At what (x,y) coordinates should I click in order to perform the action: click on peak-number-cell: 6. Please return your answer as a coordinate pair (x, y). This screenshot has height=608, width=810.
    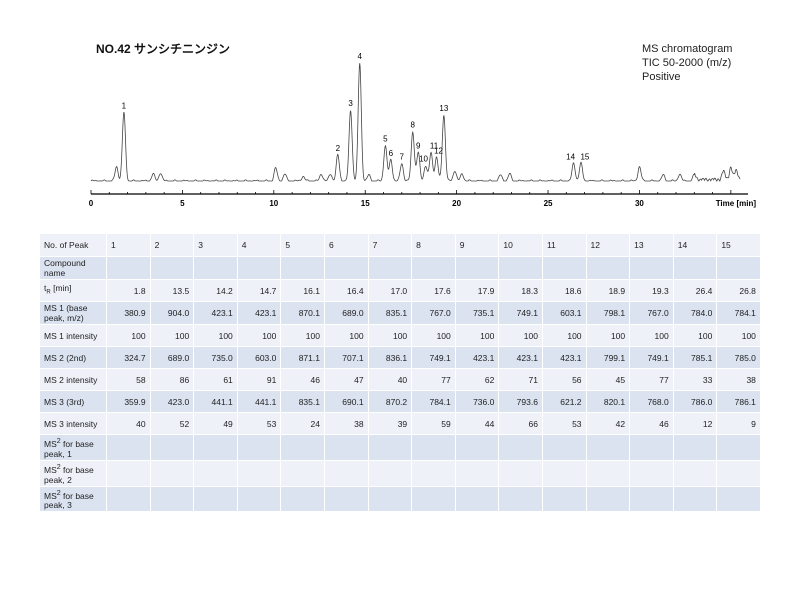
    Looking at the image, I should click on (346, 245).